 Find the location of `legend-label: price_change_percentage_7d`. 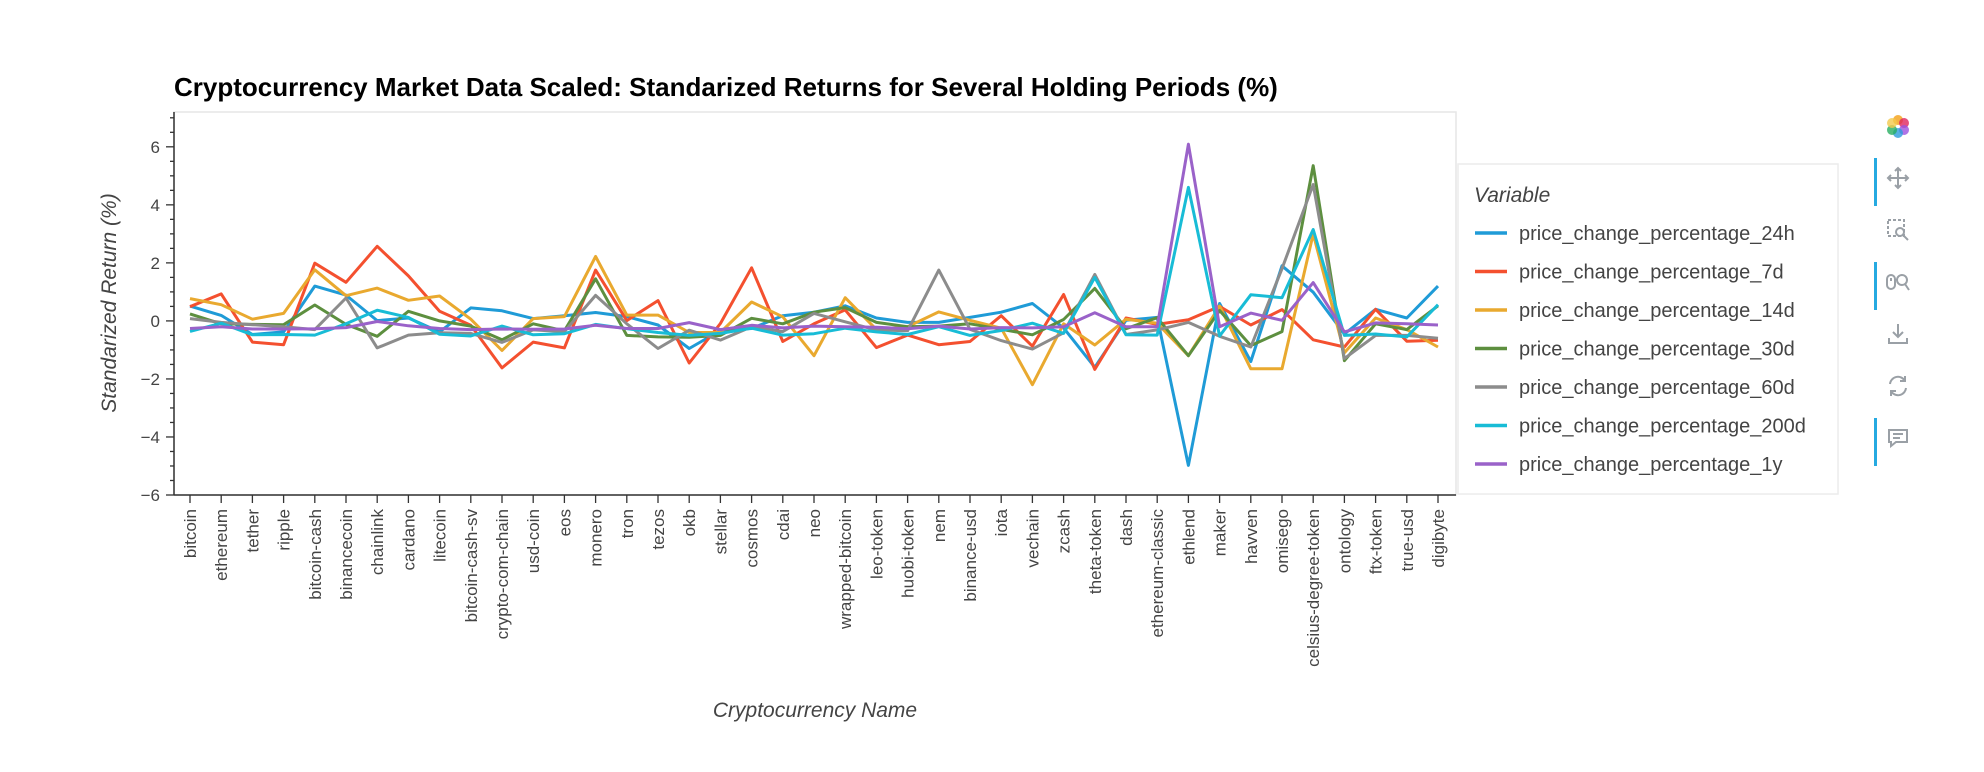

legend-label: price_change_percentage_7d is located at coordinates (1651, 273).